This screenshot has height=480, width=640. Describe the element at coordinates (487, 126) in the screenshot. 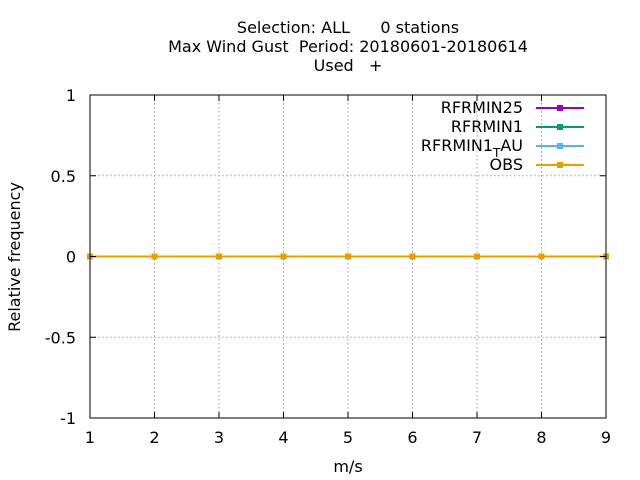

I see `legend-label-1: RFRMIN1` at that location.